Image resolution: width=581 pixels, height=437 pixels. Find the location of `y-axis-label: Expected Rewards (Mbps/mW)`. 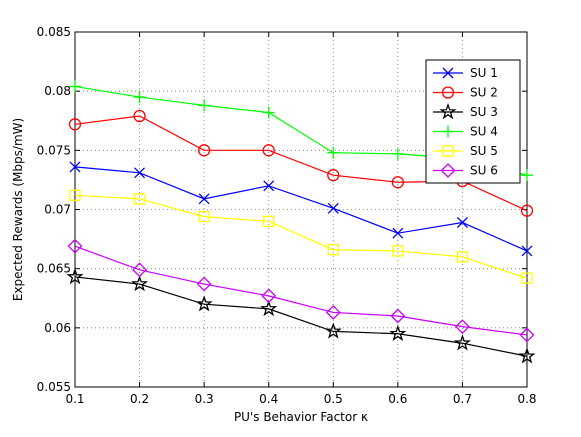

y-axis-label: Expected Rewards (Mbps/mW) is located at coordinates (18, 209).